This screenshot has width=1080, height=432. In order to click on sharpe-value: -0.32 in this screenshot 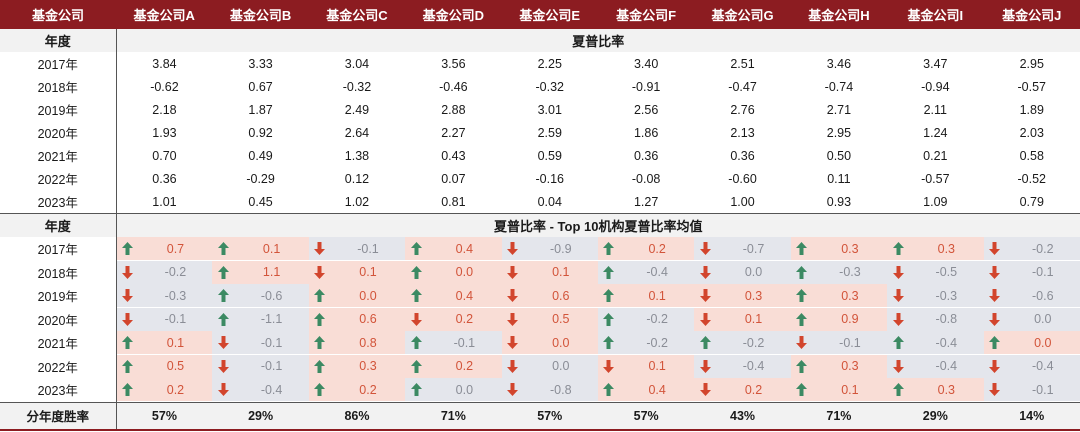, I will do `click(357, 86)`.